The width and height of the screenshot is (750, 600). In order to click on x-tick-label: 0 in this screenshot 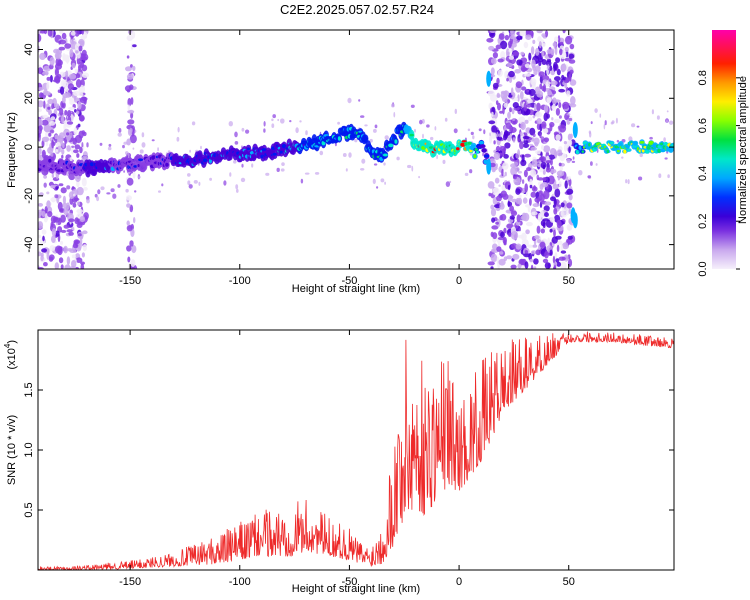, I will do `click(459, 582)`.